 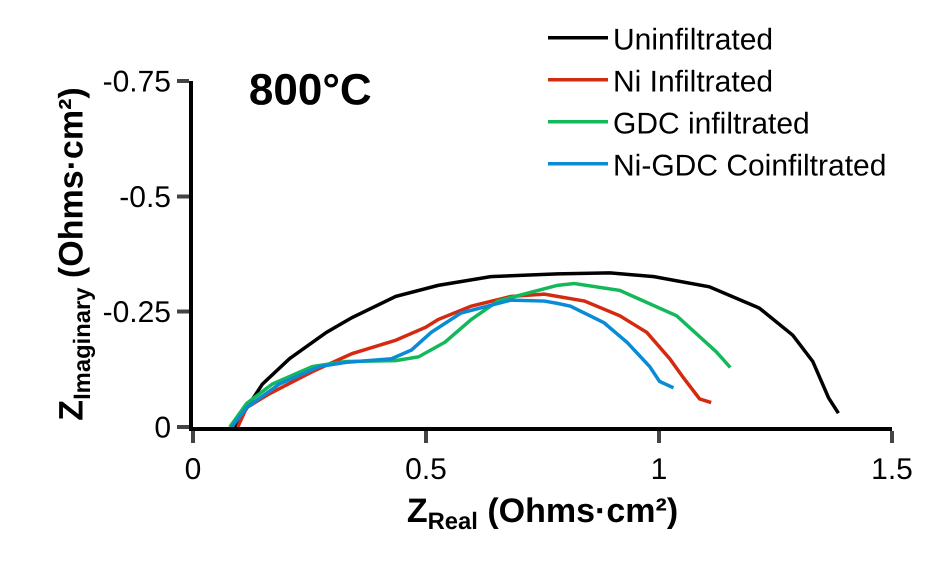 I want to click on y-tick-label: -0.5, so click(x=145, y=197).